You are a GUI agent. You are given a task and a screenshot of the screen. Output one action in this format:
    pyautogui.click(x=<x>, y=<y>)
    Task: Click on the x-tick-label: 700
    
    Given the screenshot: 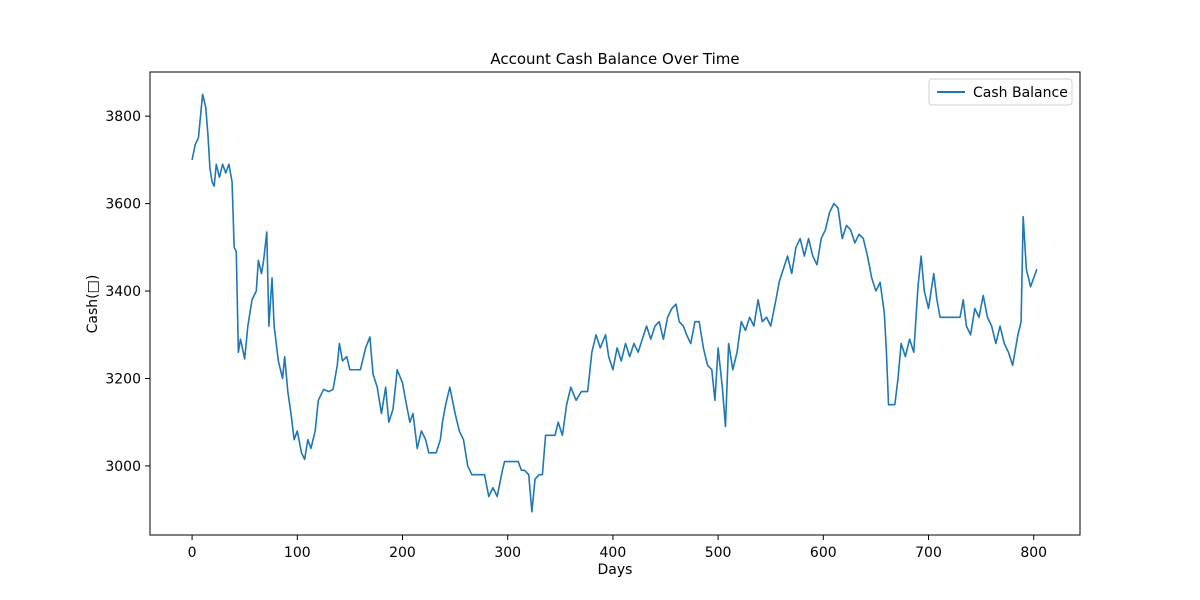 What is the action you would take?
    pyautogui.click(x=928, y=553)
    